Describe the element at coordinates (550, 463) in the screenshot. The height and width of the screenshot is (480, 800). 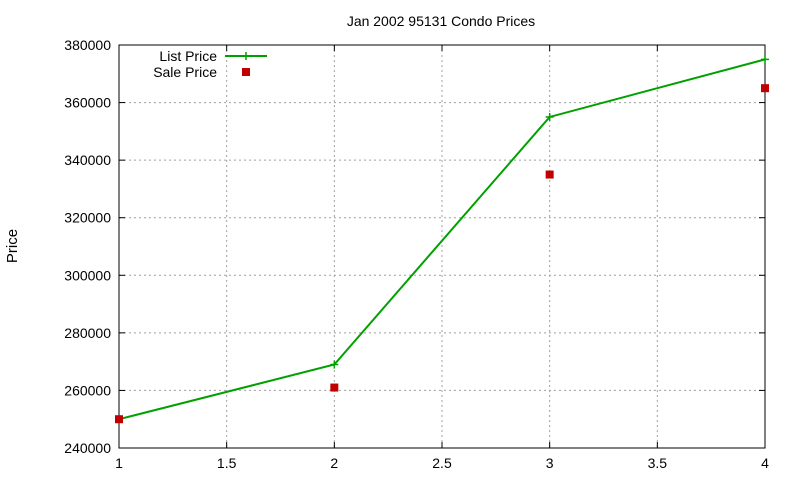
I see `x-tick-label: 3` at that location.